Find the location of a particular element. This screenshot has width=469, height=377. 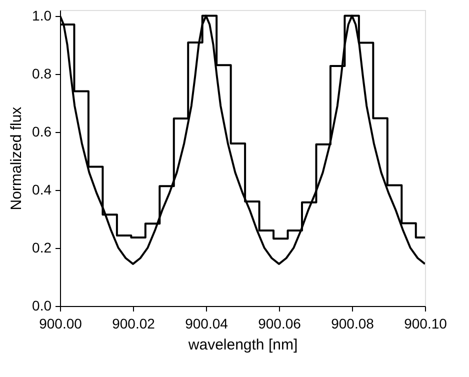

y-tick-label: 0.6 is located at coordinates (42, 131).